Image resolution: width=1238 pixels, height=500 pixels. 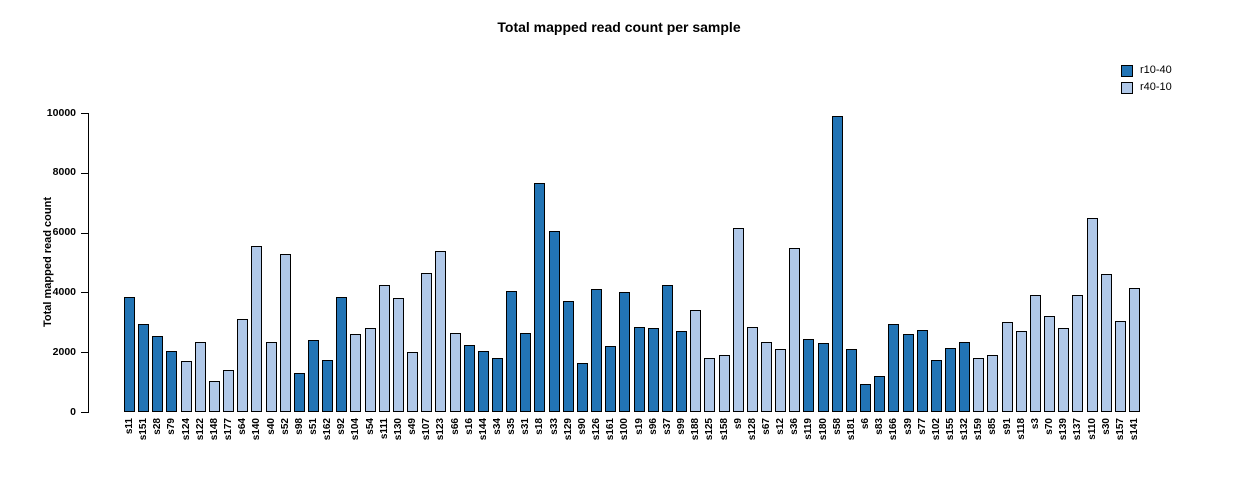 What do you see at coordinates (214, 396) in the screenshot?
I see `bar-s148` at bounding box center [214, 396].